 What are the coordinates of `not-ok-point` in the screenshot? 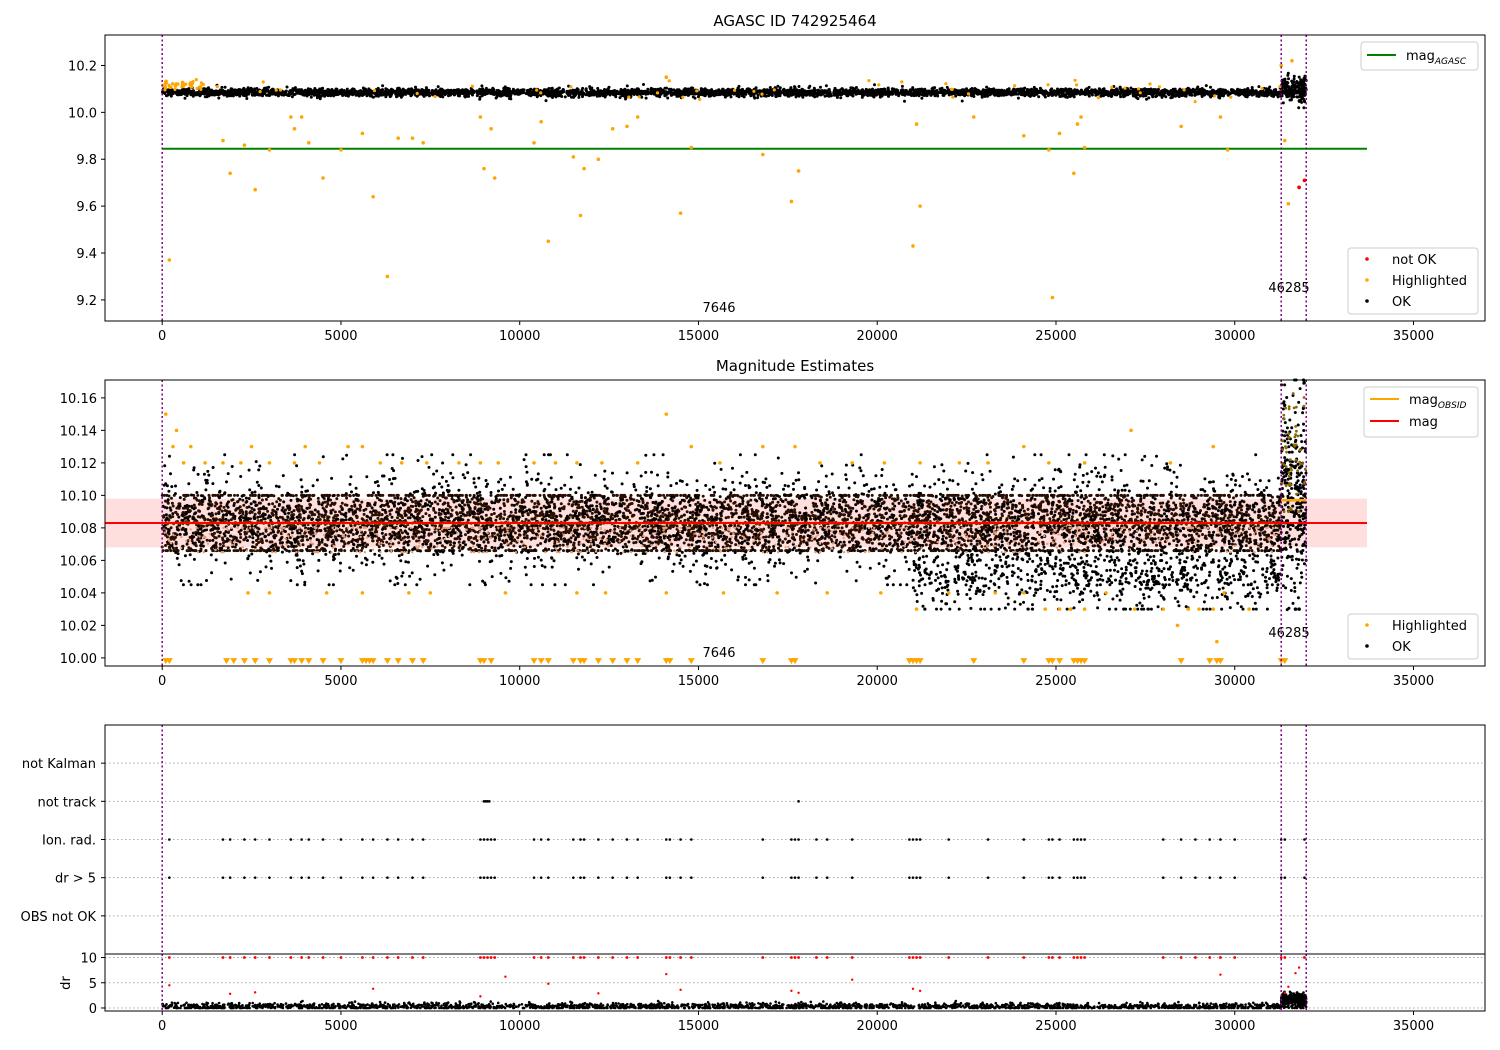 It's located at (1299, 187).